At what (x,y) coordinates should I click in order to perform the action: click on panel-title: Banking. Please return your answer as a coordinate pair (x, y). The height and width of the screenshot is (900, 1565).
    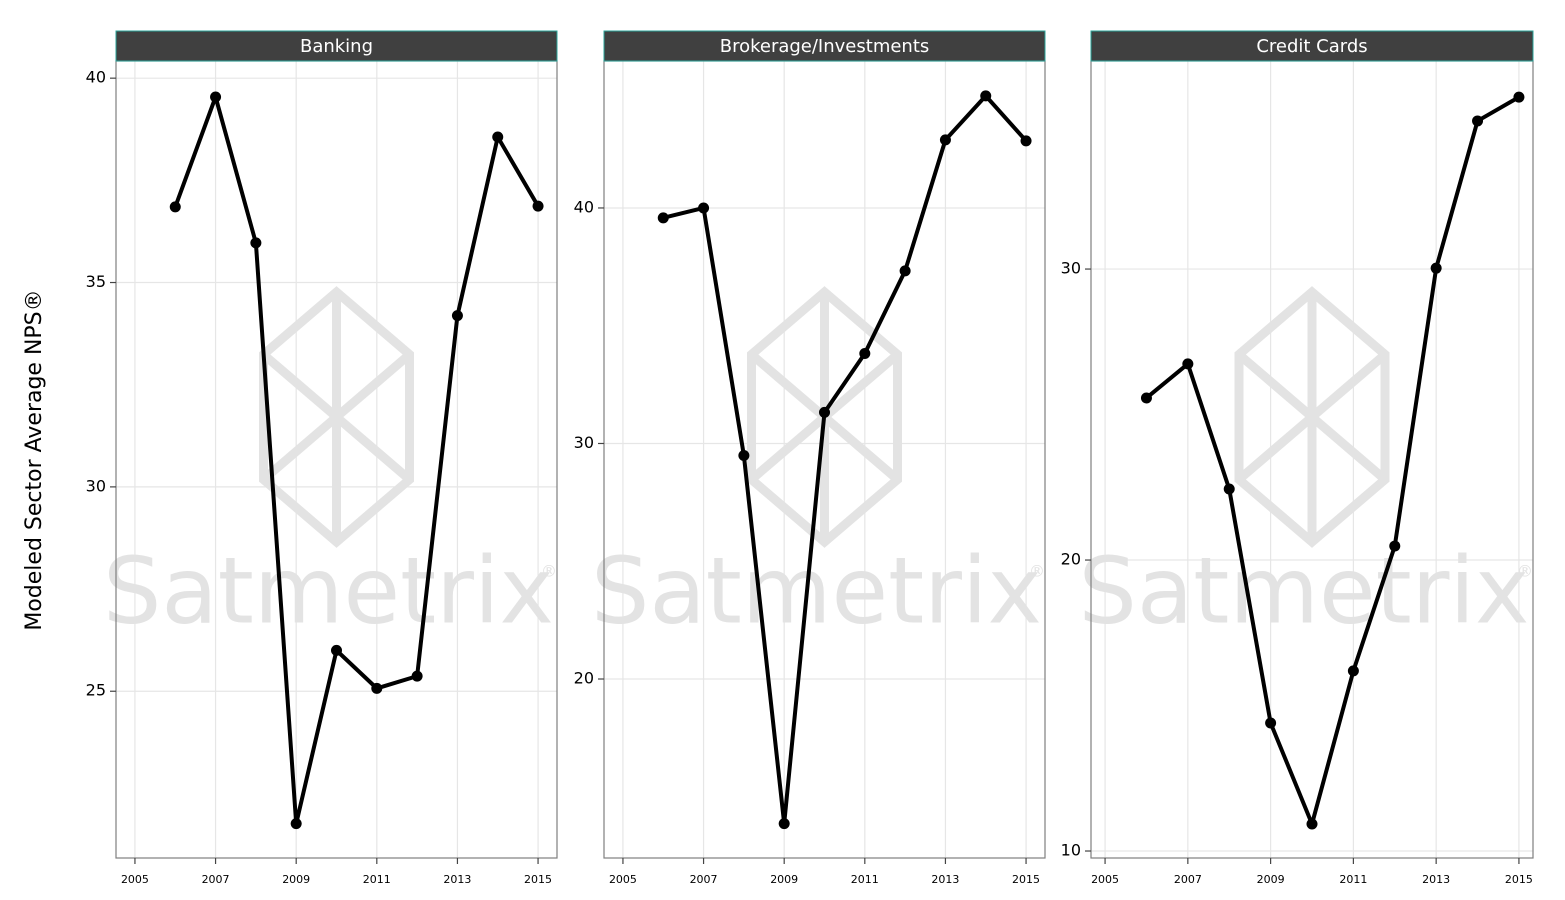
    Looking at the image, I should click on (336, 46).